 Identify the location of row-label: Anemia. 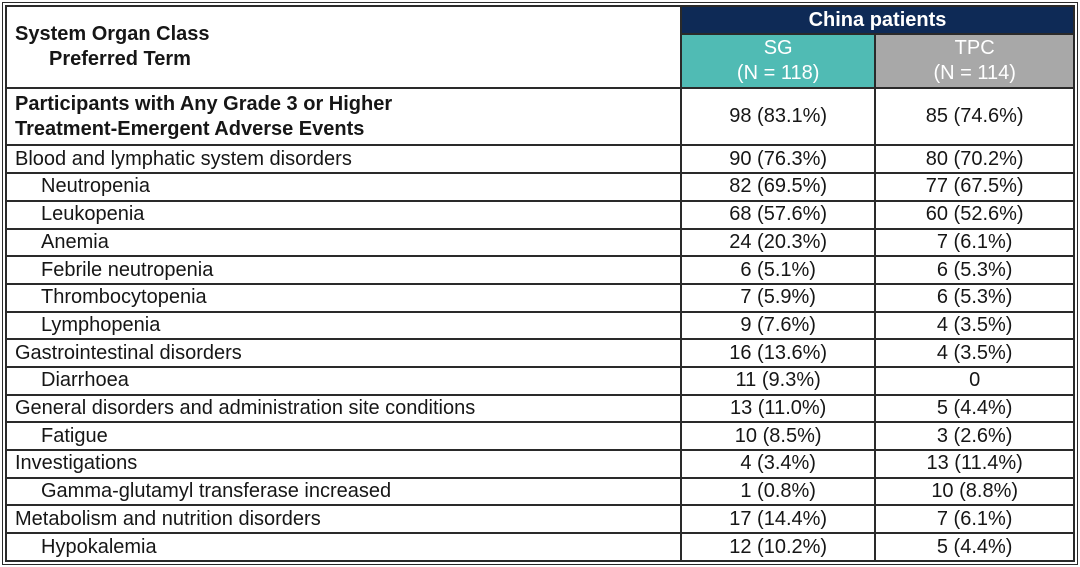
(343, 242).